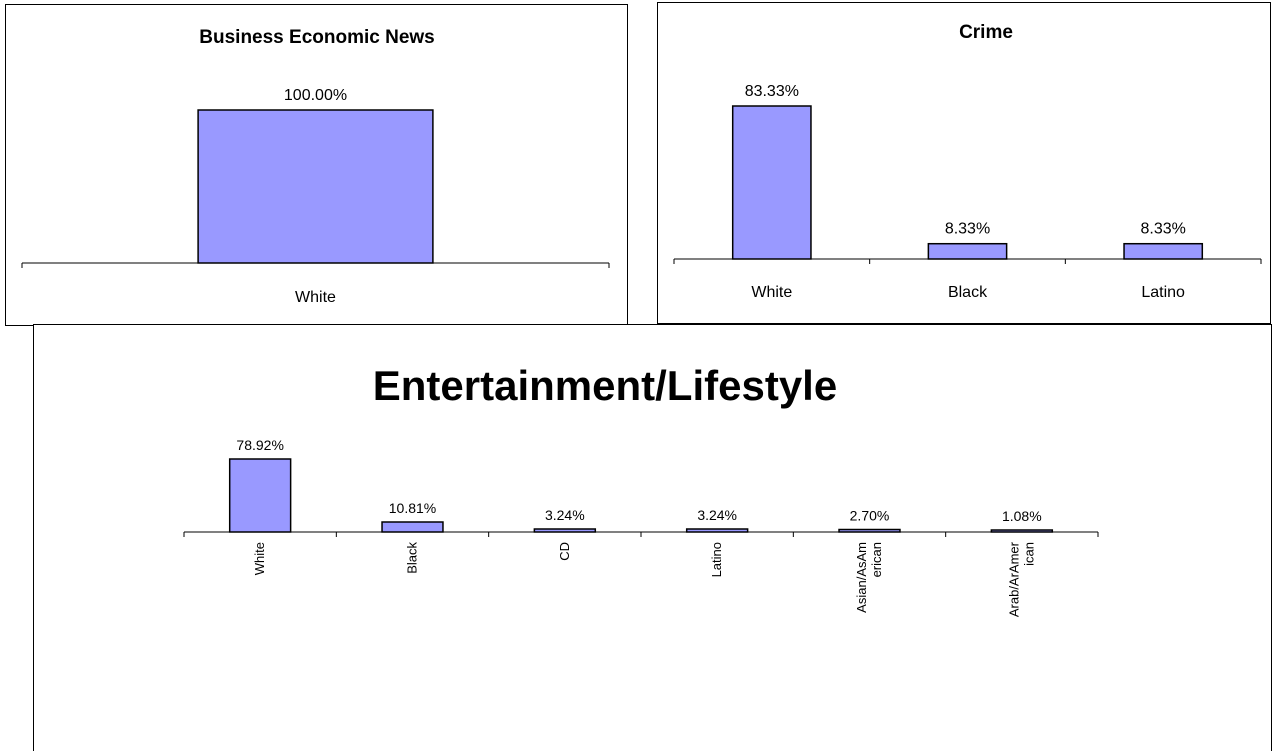 Image resolution: width=1277 pixels, height=751 pixels. Describe the element at coordinates (412, 508) in the screenshot. I see `data-label: 10.81%` at that location.